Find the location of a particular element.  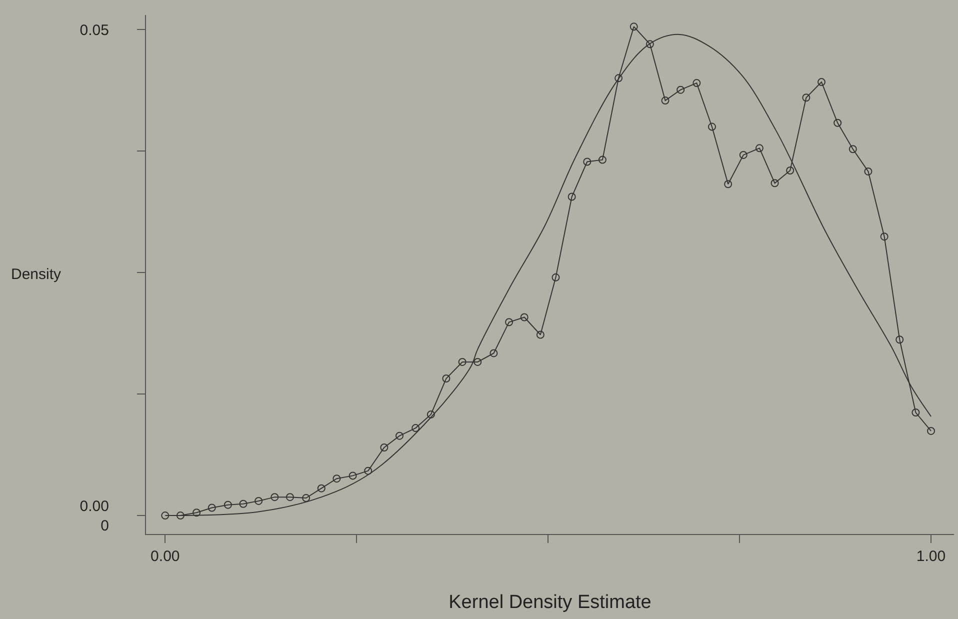

x-axis-title: Kernel Density Estimate is located at coordinates (550, 602).